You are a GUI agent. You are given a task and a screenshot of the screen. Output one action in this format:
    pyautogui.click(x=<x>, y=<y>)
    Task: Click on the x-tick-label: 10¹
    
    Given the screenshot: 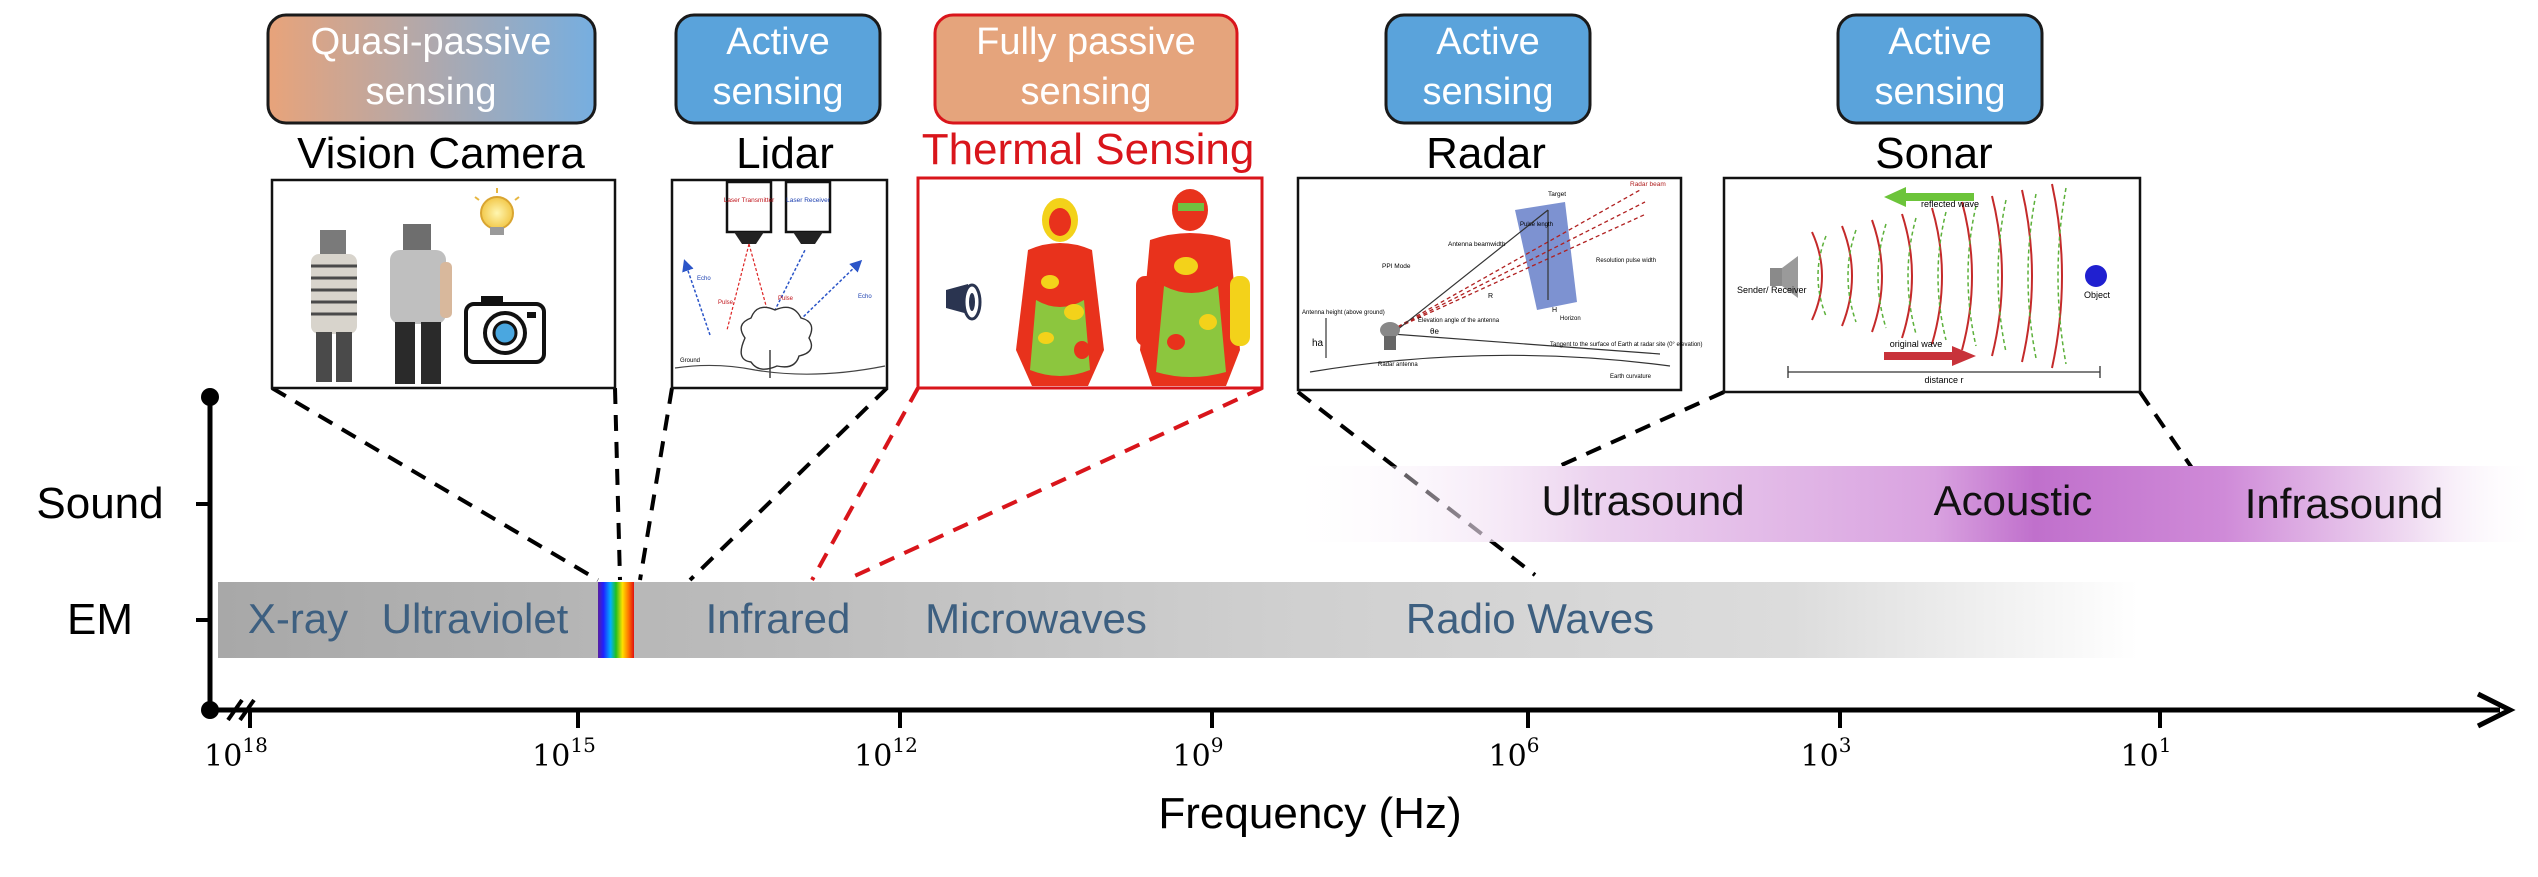 What is the action you would take?
    pyautogui.click(x=2146, y=753)
    